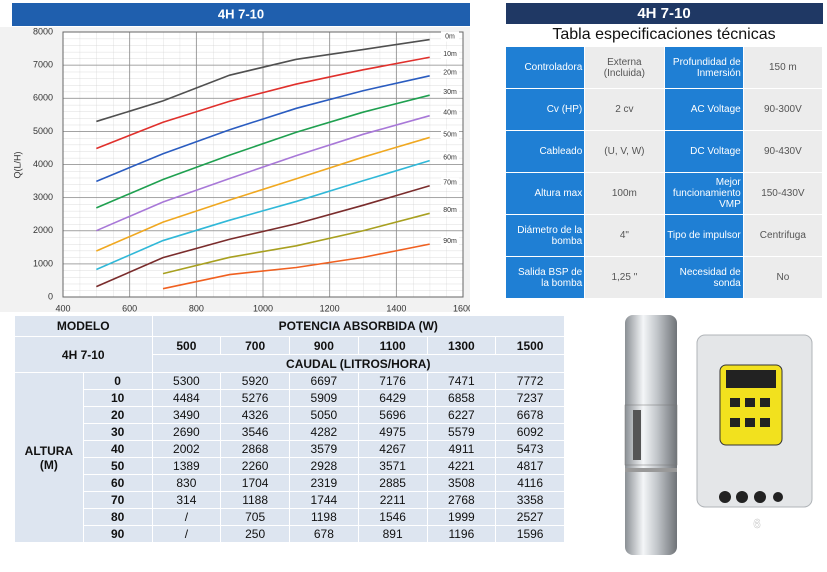 This screenshot has width=827, height=572. What do you see at coordinates (624, 193) in the screenshot?
I see `spec-value: 100m` at bounding box center [624, 193].